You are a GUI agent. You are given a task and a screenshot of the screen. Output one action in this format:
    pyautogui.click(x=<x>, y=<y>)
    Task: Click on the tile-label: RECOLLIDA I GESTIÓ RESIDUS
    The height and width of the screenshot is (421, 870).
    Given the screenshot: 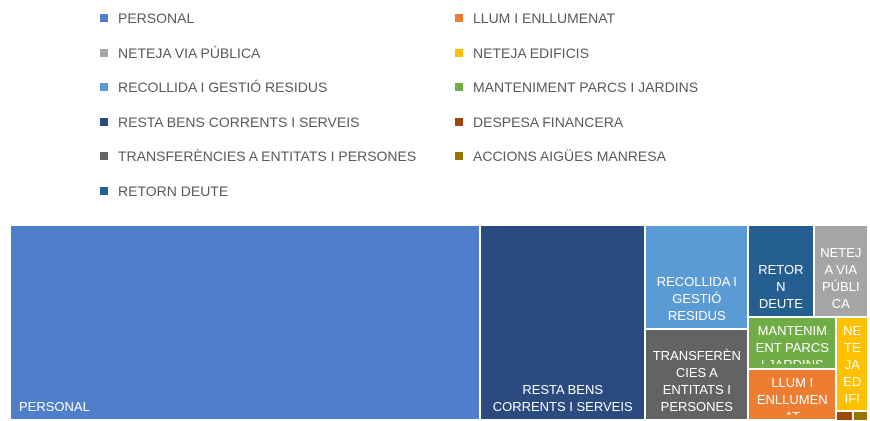 What is the action you would take?
    pyautogui.click(x=696, y=299)
    